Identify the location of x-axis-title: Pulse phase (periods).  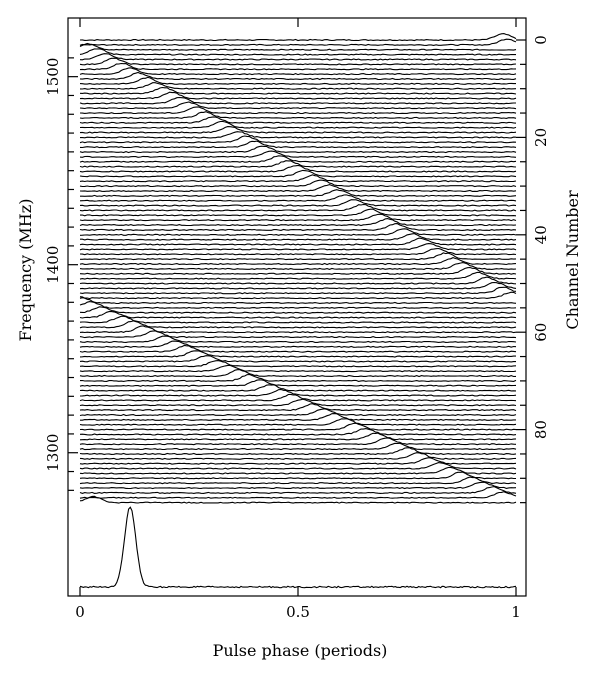
(300, 650).